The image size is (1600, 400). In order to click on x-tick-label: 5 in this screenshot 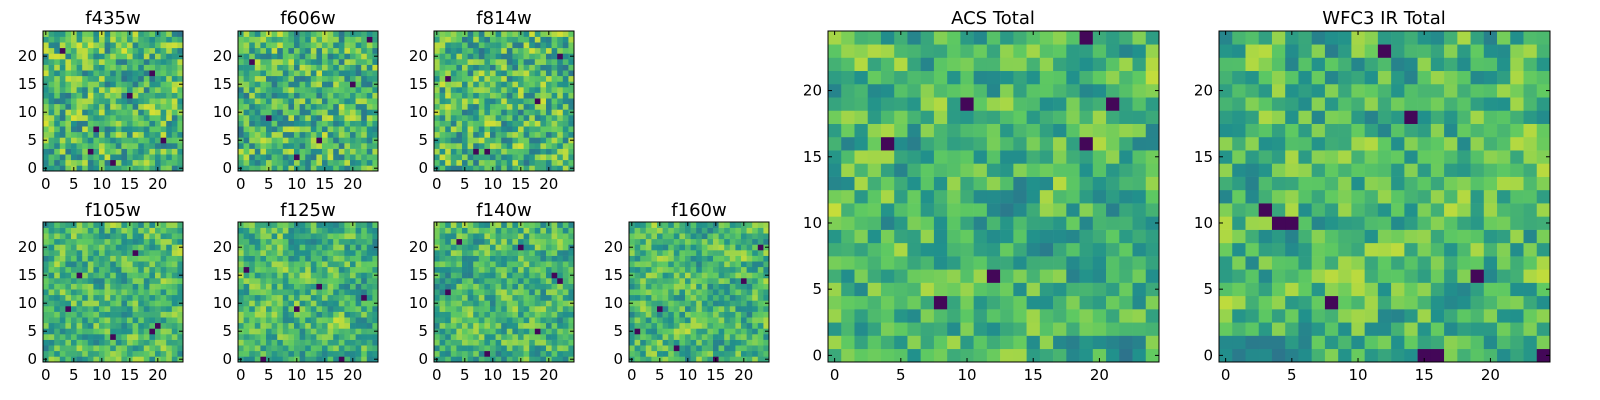, I will do `click(74, 184)`.